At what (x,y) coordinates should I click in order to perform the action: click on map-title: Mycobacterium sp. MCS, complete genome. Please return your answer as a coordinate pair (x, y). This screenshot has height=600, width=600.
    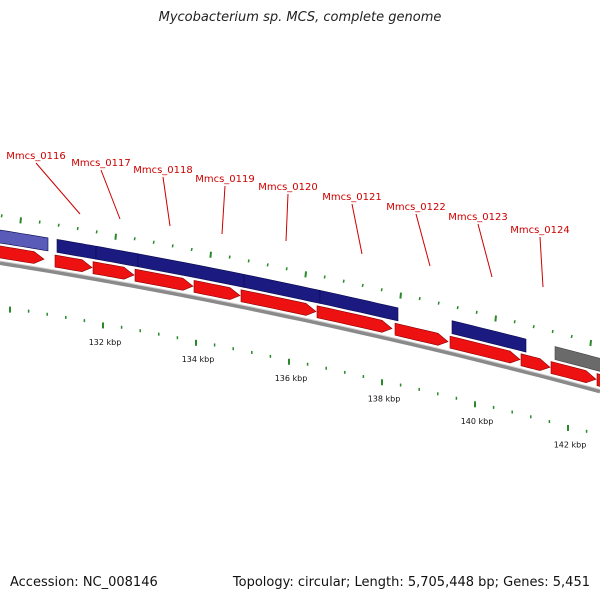
    Looking at the image, I should click on (300, 17).